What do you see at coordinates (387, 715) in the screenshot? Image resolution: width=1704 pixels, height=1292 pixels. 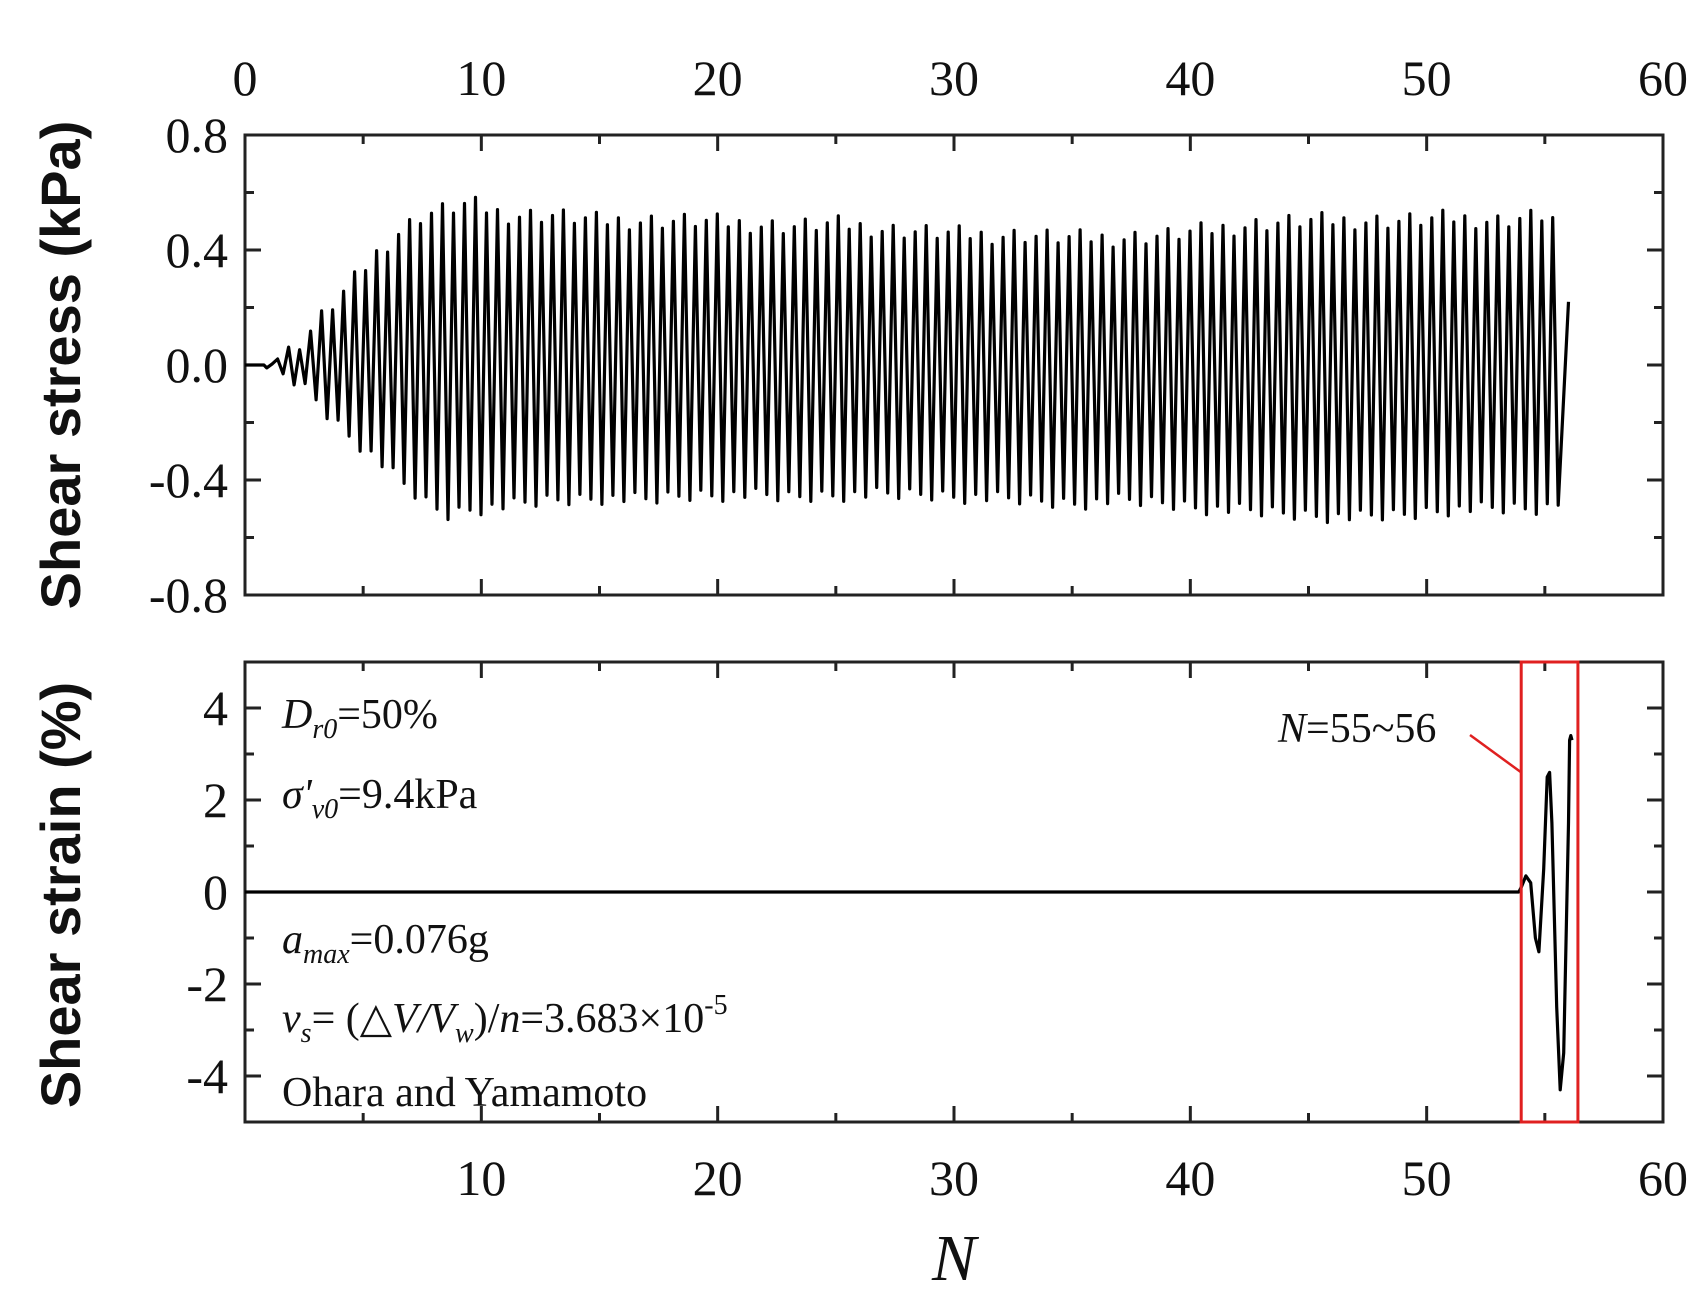 I see `dr0-value: =50%` at bounding box center [387, 715].